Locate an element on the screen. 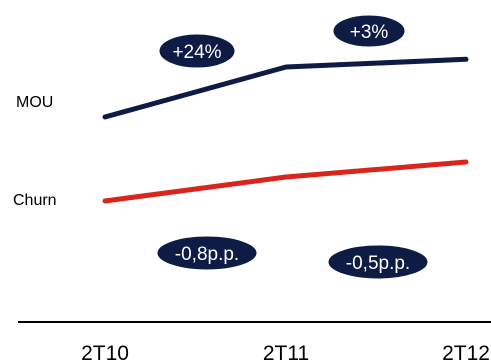 The height and width of the screenshot is (363, 491). churn-change-callout-1: -0,8p.p. is located at coordinates (207, 253).